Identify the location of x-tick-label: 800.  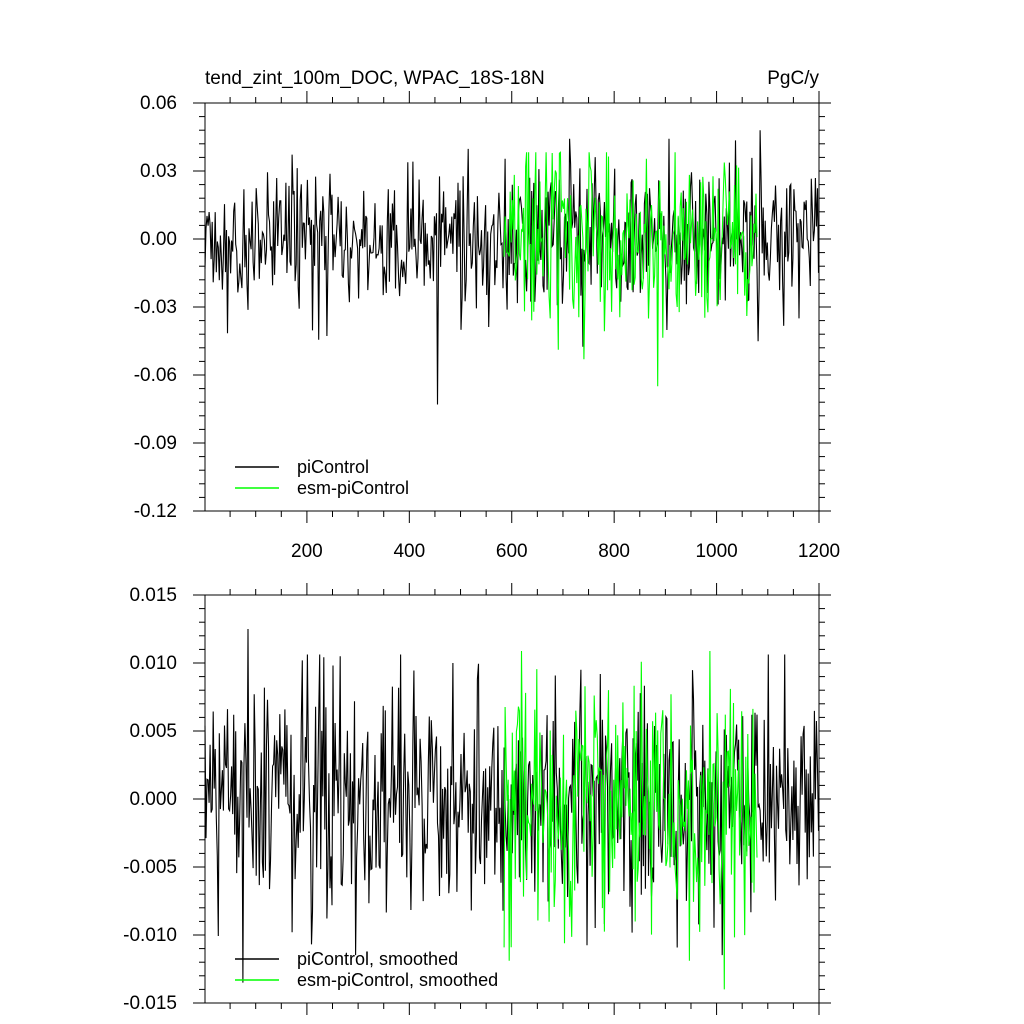
(614, 551).